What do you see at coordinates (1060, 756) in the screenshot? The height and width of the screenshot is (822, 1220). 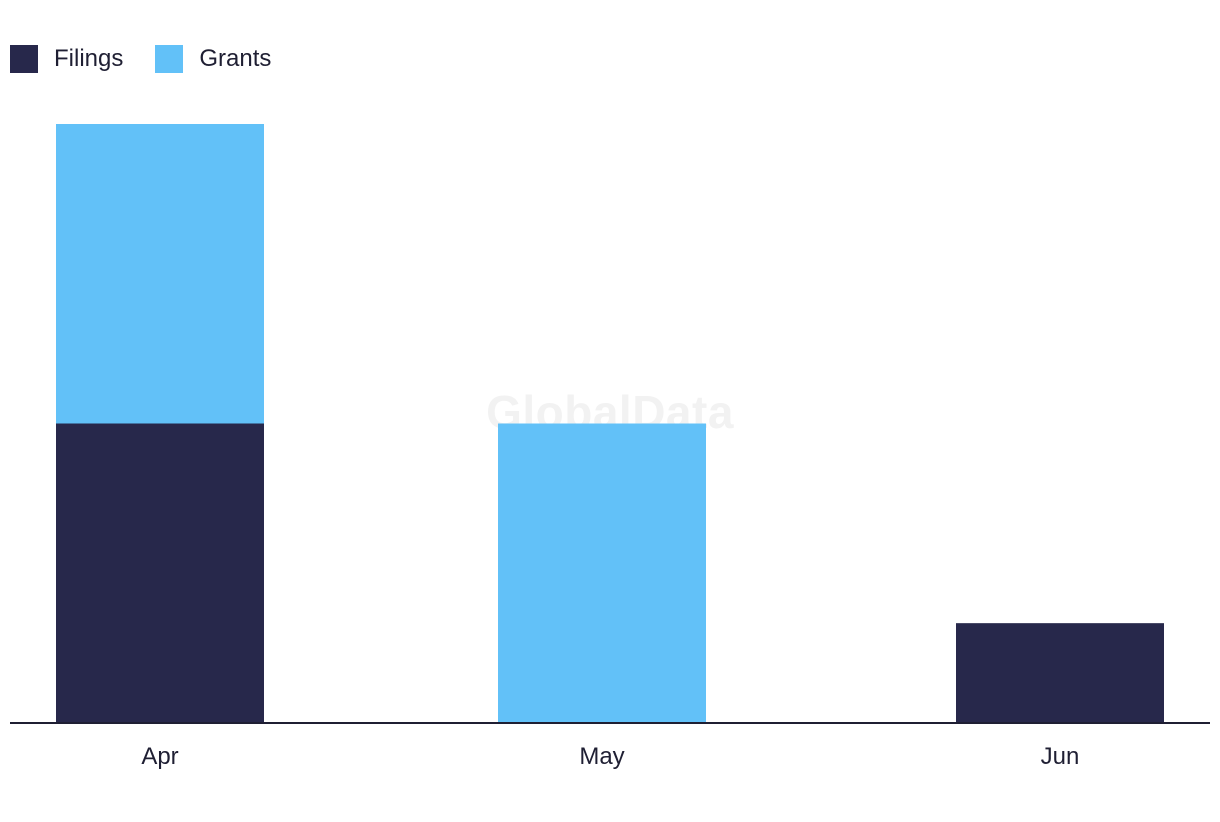 I see `x-tick-label-jun: Jun` at bounding box center [1060, 756].